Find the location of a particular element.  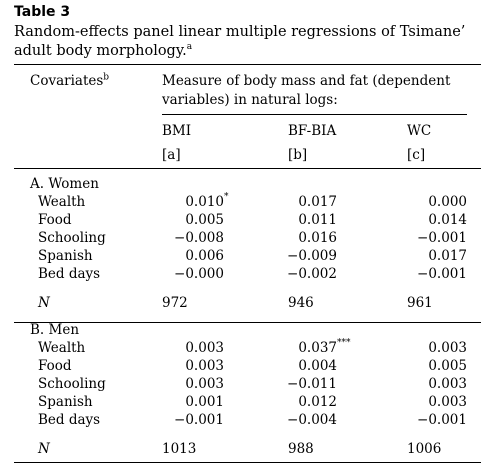

value-text: −0.004 is located at coordinates (312, 420).